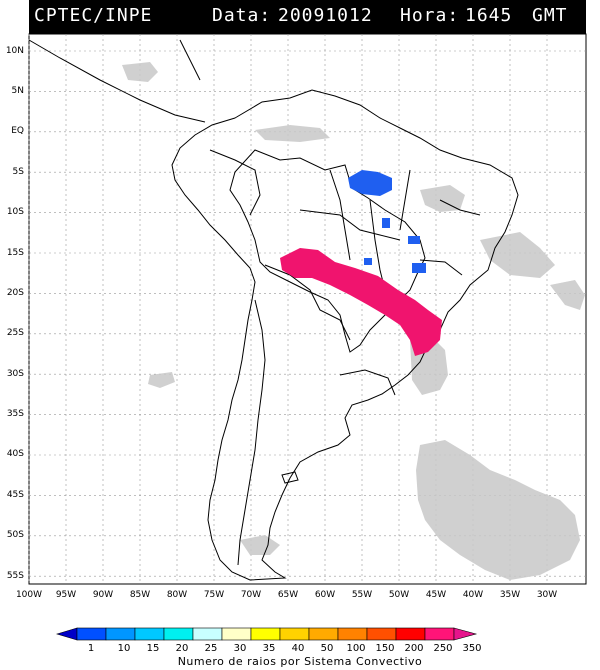 Image resolution: width=600 pixels, height=670 pixels. Describe the element at coordinates (327, 648) in the screenshot. I see `legend-value: 50` at that location.